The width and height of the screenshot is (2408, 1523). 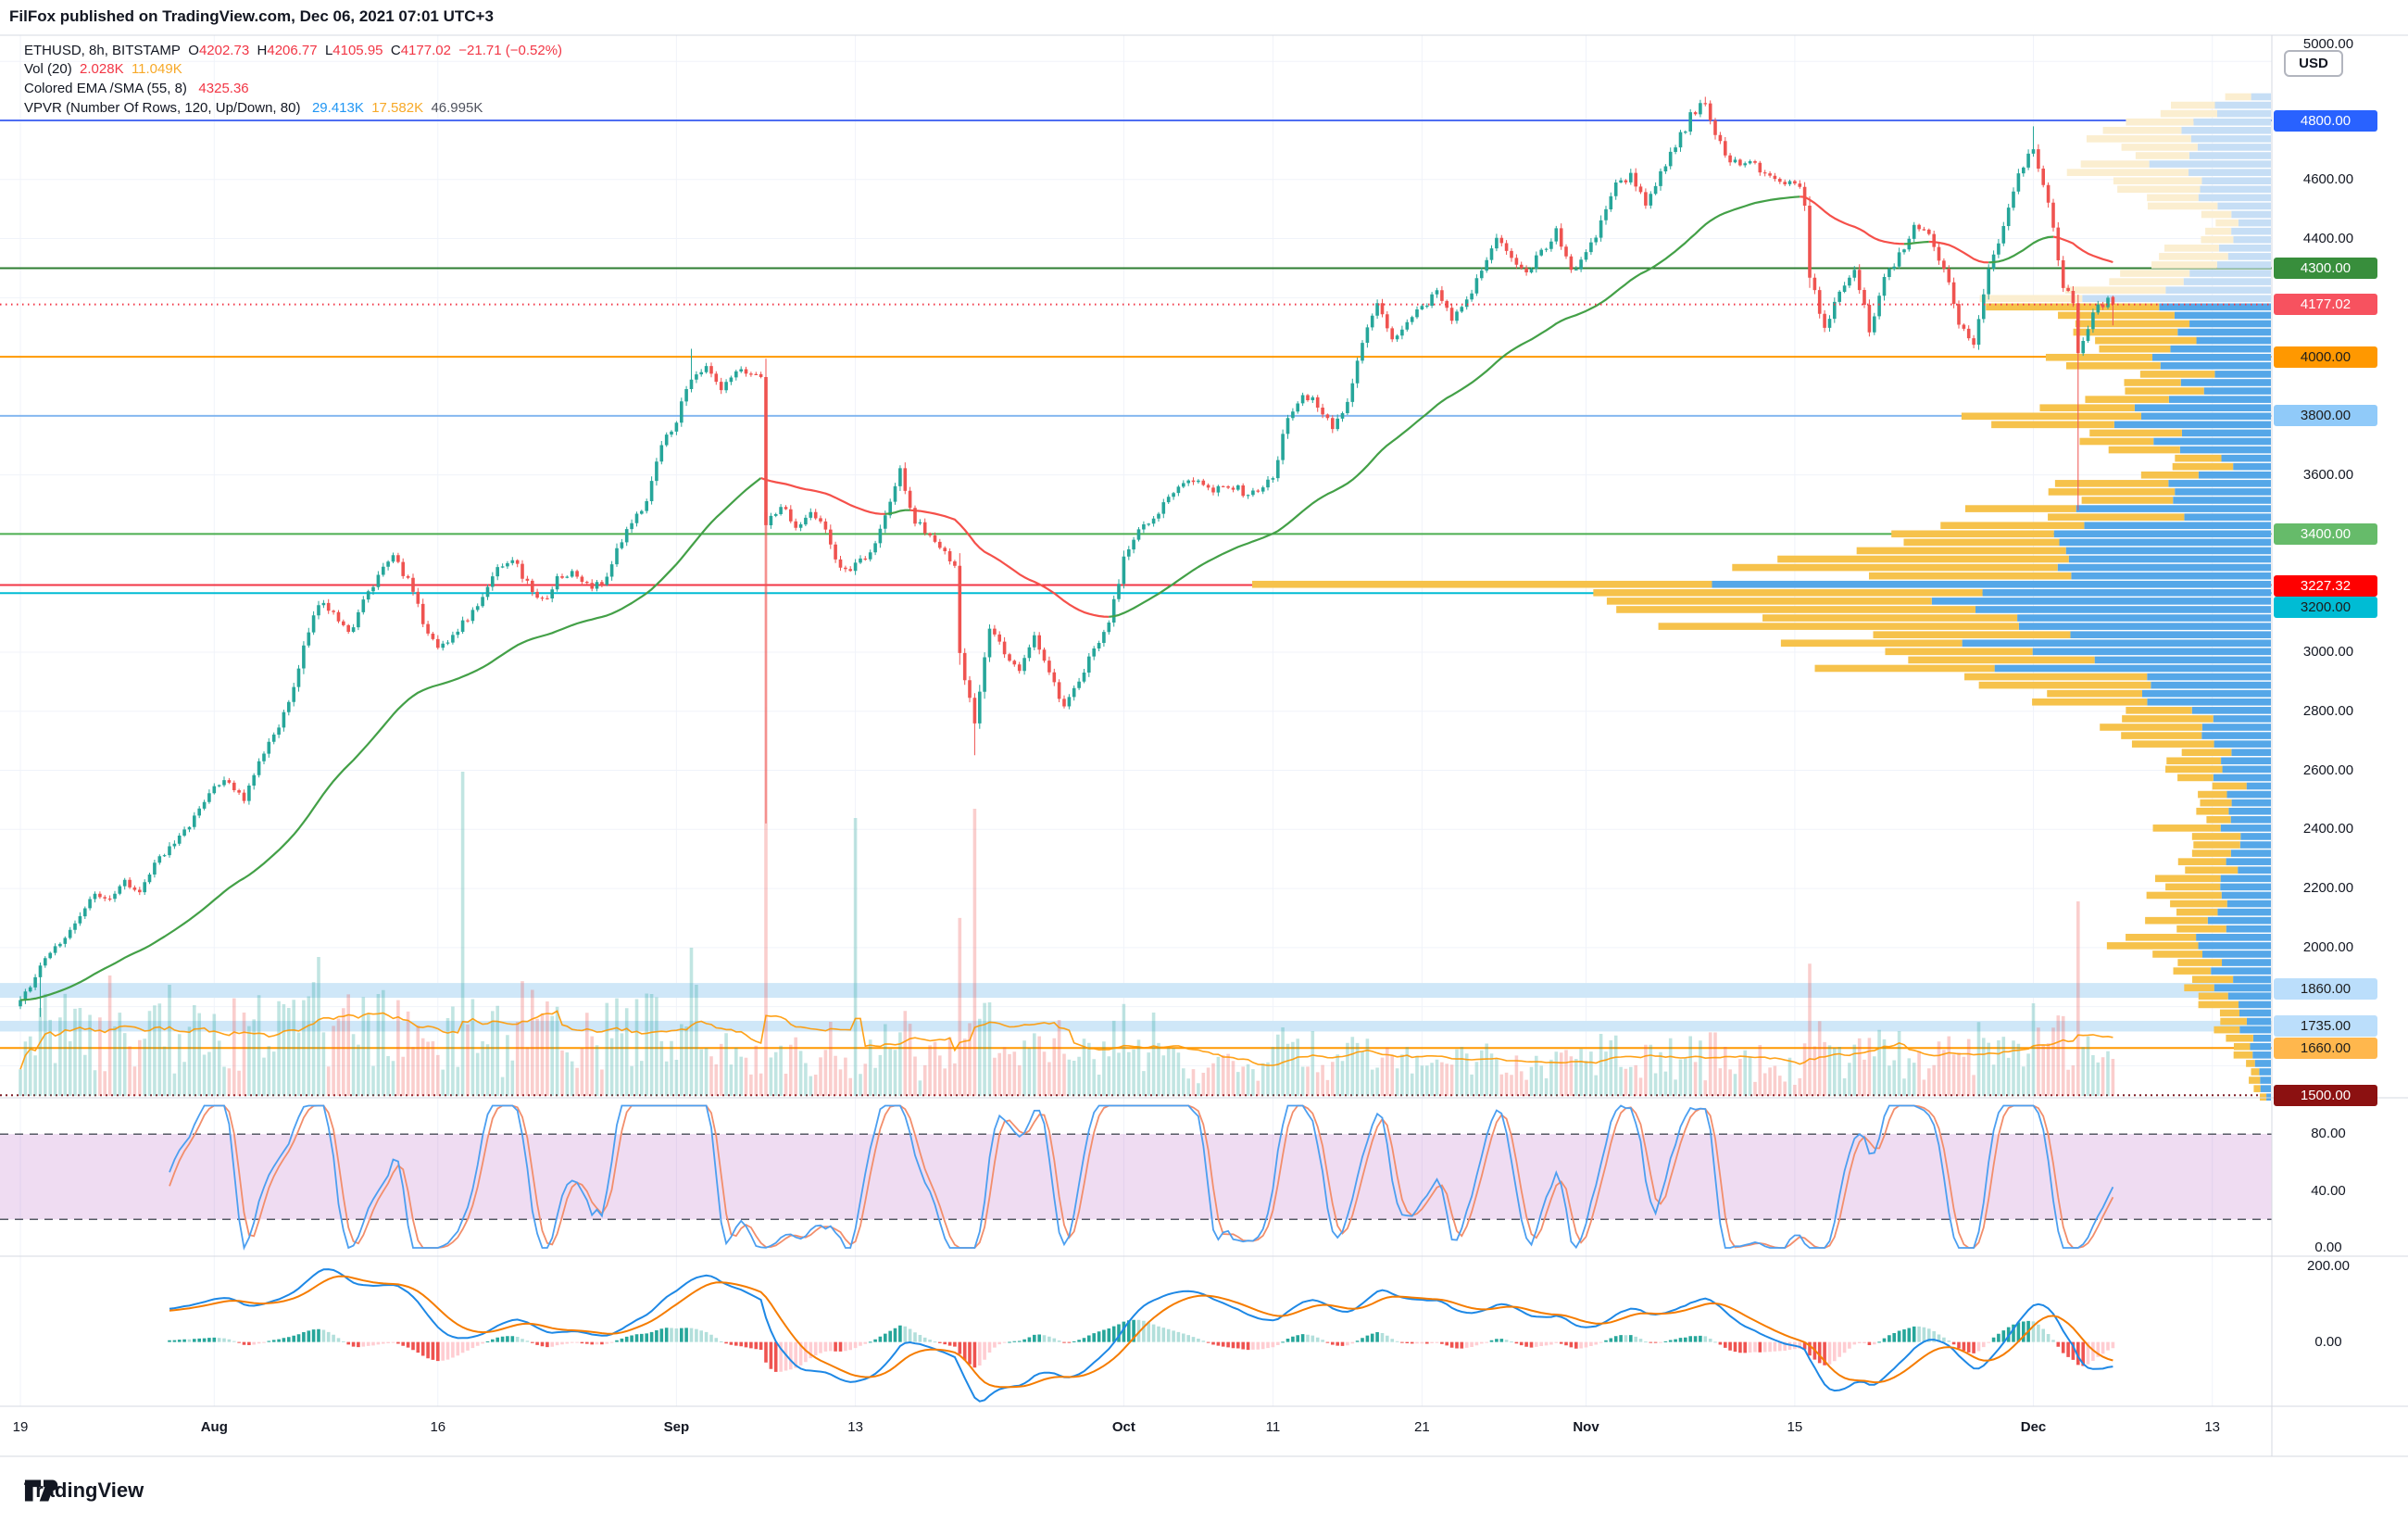 What do you see at coordinates (2325, 607) in the screenshot?
I see `price-badge-3200.00: 3200.00` at bounding box center [2325, 607].